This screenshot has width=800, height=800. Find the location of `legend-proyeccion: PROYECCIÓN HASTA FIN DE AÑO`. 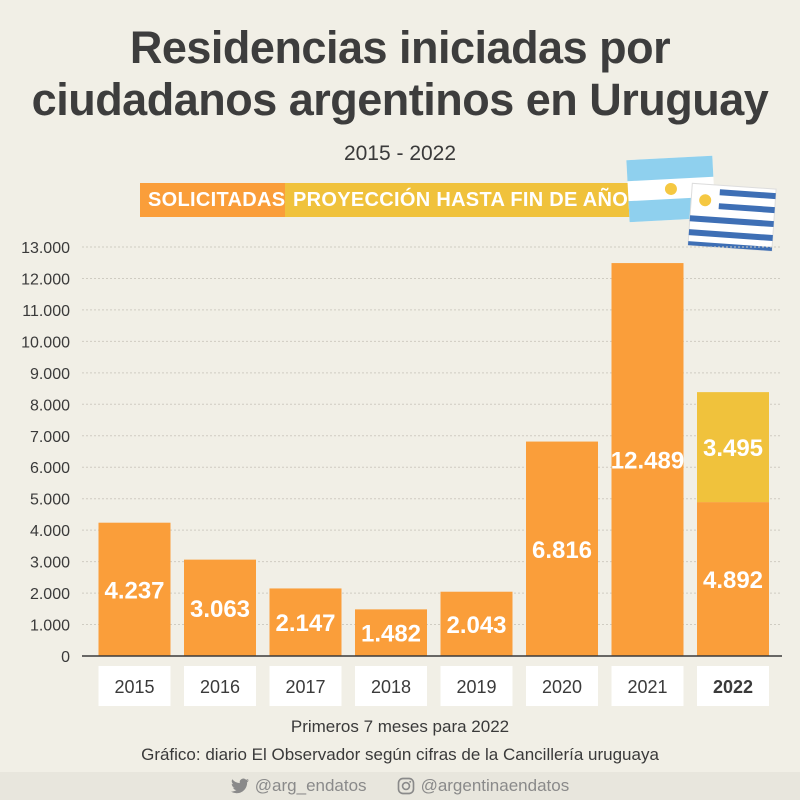

legend-proyeccion: PROYECCIÓN HASTA FIN DE AÑO is located at coordinates (461, 200).